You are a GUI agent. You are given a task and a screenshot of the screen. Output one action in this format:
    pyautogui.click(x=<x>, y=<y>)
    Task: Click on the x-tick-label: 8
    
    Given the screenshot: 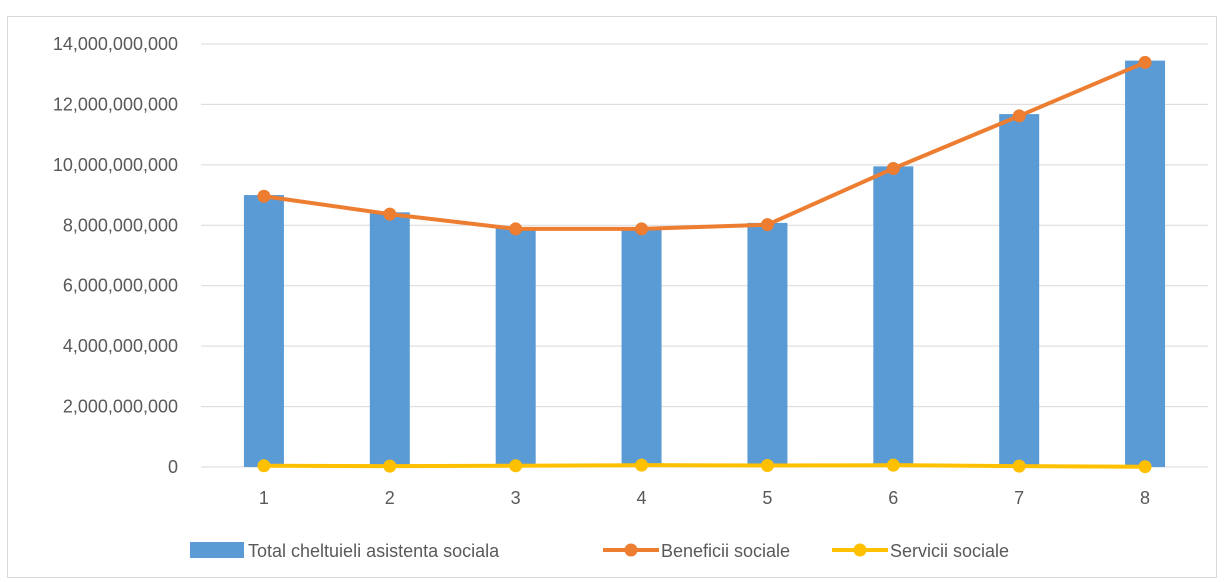 What is the action you would take?
    pyautogui.click(x=1145, y=498)
    